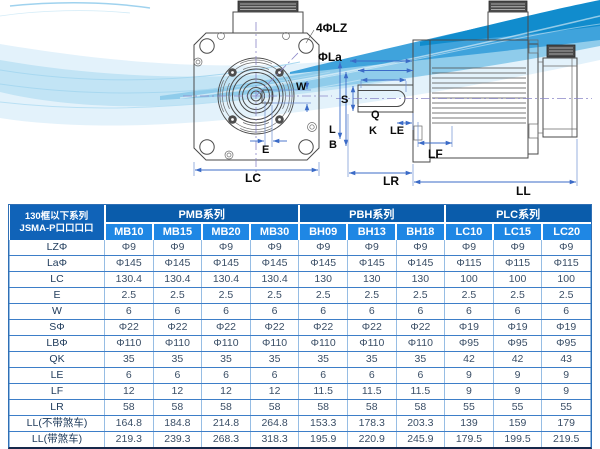 The image size is (600, 449). I want to click on value-cell: 130, so click(371, 279).